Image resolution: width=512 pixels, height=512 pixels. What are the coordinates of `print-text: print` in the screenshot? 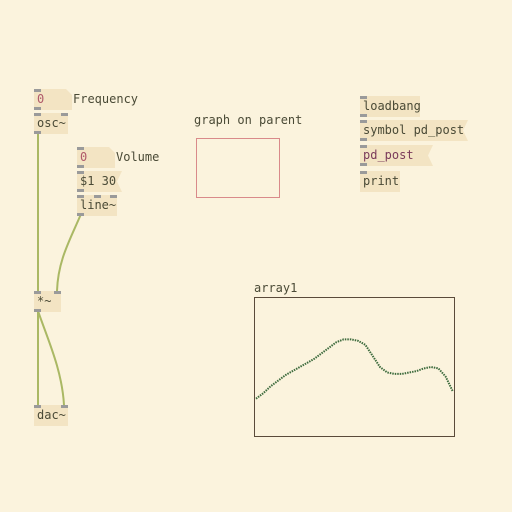 It's located at (381, 181).